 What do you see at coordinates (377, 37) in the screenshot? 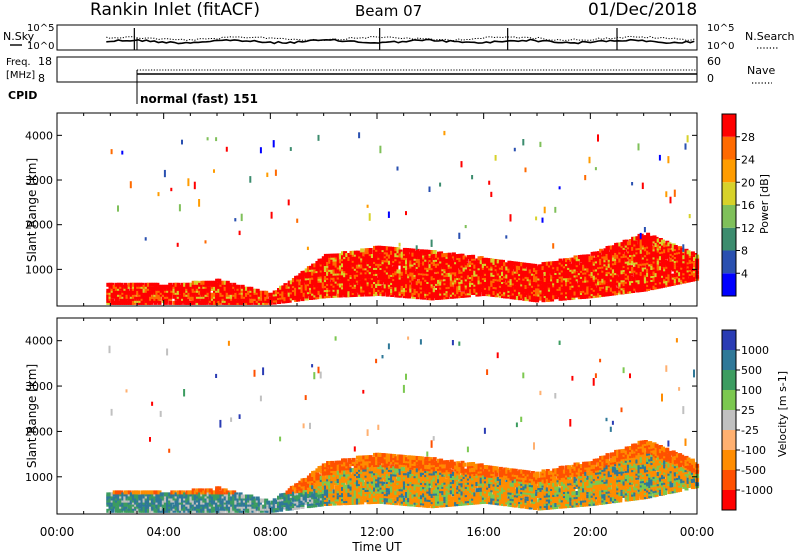
I see `nsky-frame` at bounding box center [377, 37].